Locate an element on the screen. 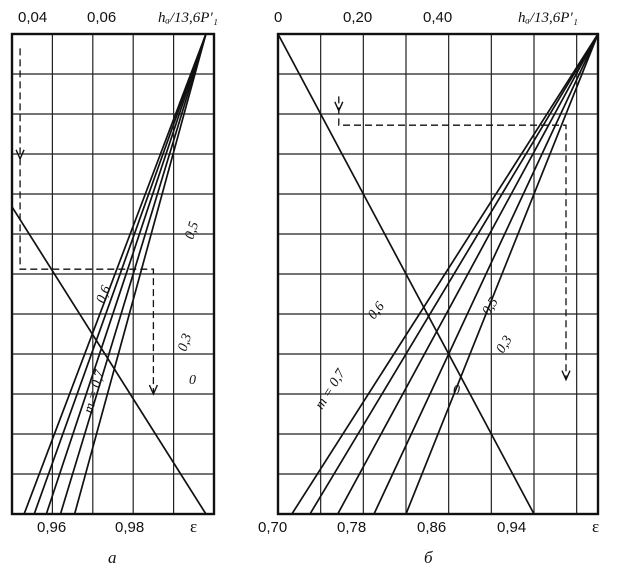 This screenshot has height=572, width=617. curve-label-b-m05: 0,5 is located at coordinates (491, 306).